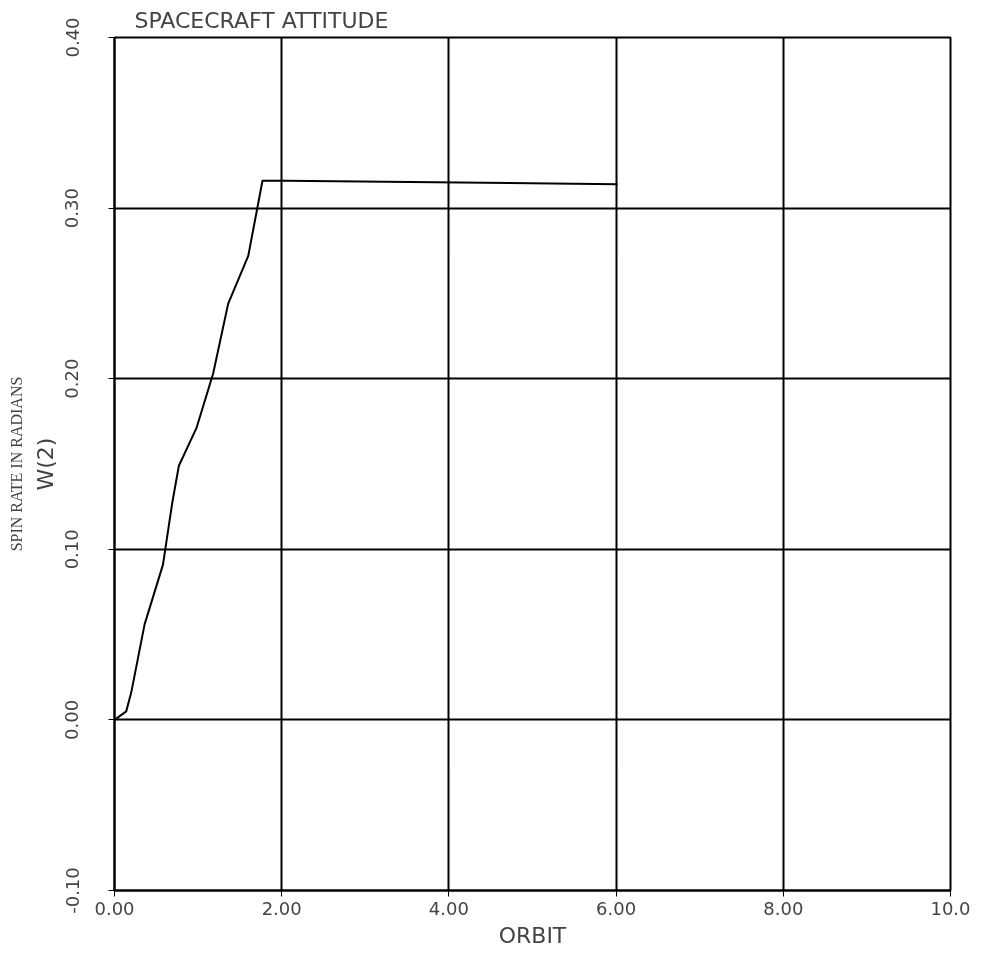  I want to click on text: SPIN RATE IN RADIANS, so click(16, 464).